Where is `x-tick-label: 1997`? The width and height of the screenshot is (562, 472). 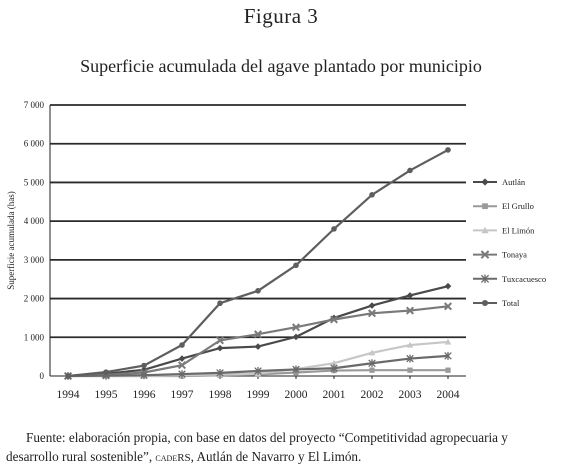 x-tick-label: 1997 is located at coordinates (182, 395).